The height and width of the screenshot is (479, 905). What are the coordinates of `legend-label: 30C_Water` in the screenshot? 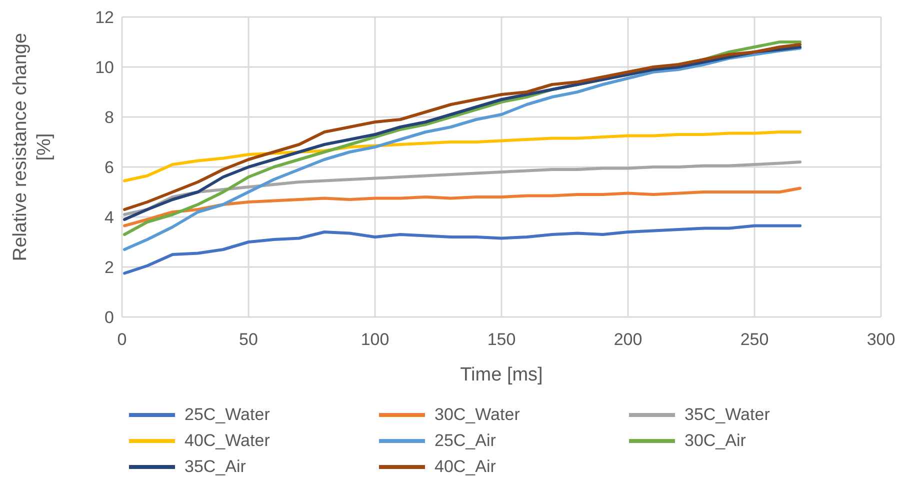 It's located at (477, 415).